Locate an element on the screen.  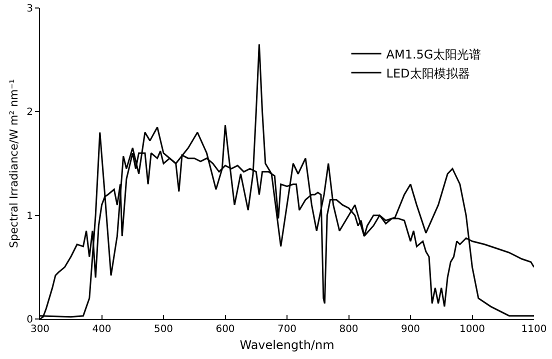
x-tick-label: 900 is located at coordinates (410, 329).